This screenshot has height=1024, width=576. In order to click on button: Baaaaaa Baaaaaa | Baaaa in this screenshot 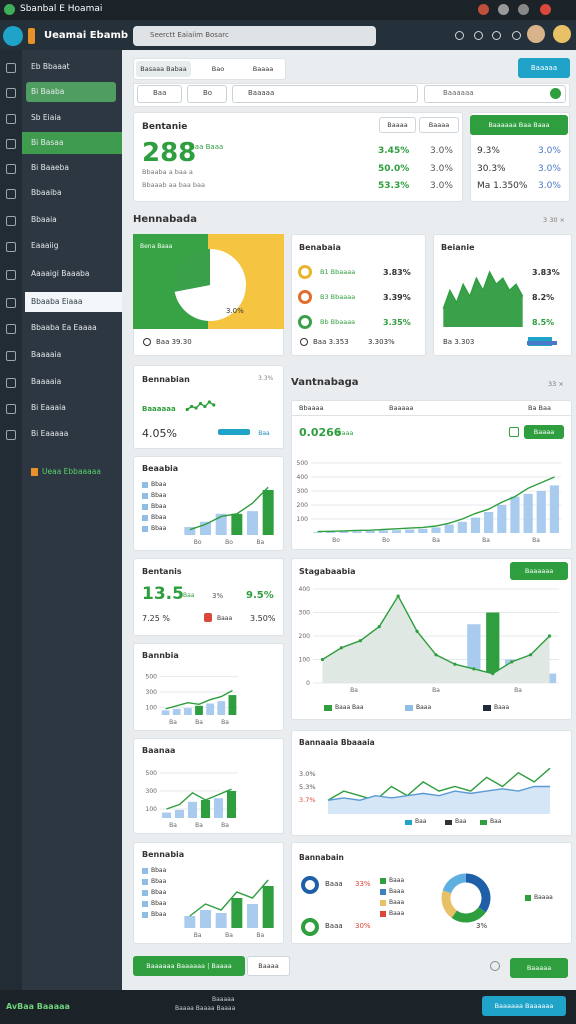, I will do `click(189, 966)`.